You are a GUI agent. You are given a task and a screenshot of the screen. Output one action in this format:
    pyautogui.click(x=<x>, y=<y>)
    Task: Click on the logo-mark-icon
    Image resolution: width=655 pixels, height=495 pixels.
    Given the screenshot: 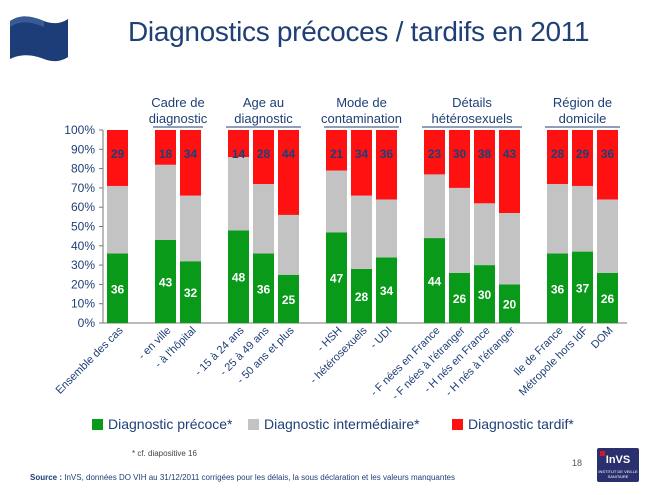 What is the action you would take?
    pyautogui.click(x=602, y=453)
    